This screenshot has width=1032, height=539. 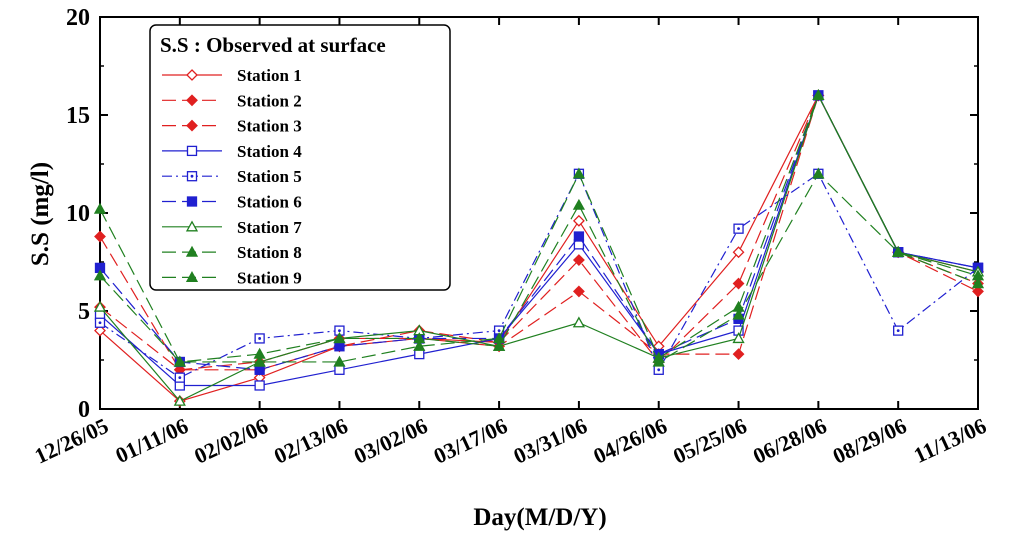 What do you see at coordinates (273, 45) in the screenshot?
I see `legend-title: S.S : Observed at surface` at bounding box center [273, 45].